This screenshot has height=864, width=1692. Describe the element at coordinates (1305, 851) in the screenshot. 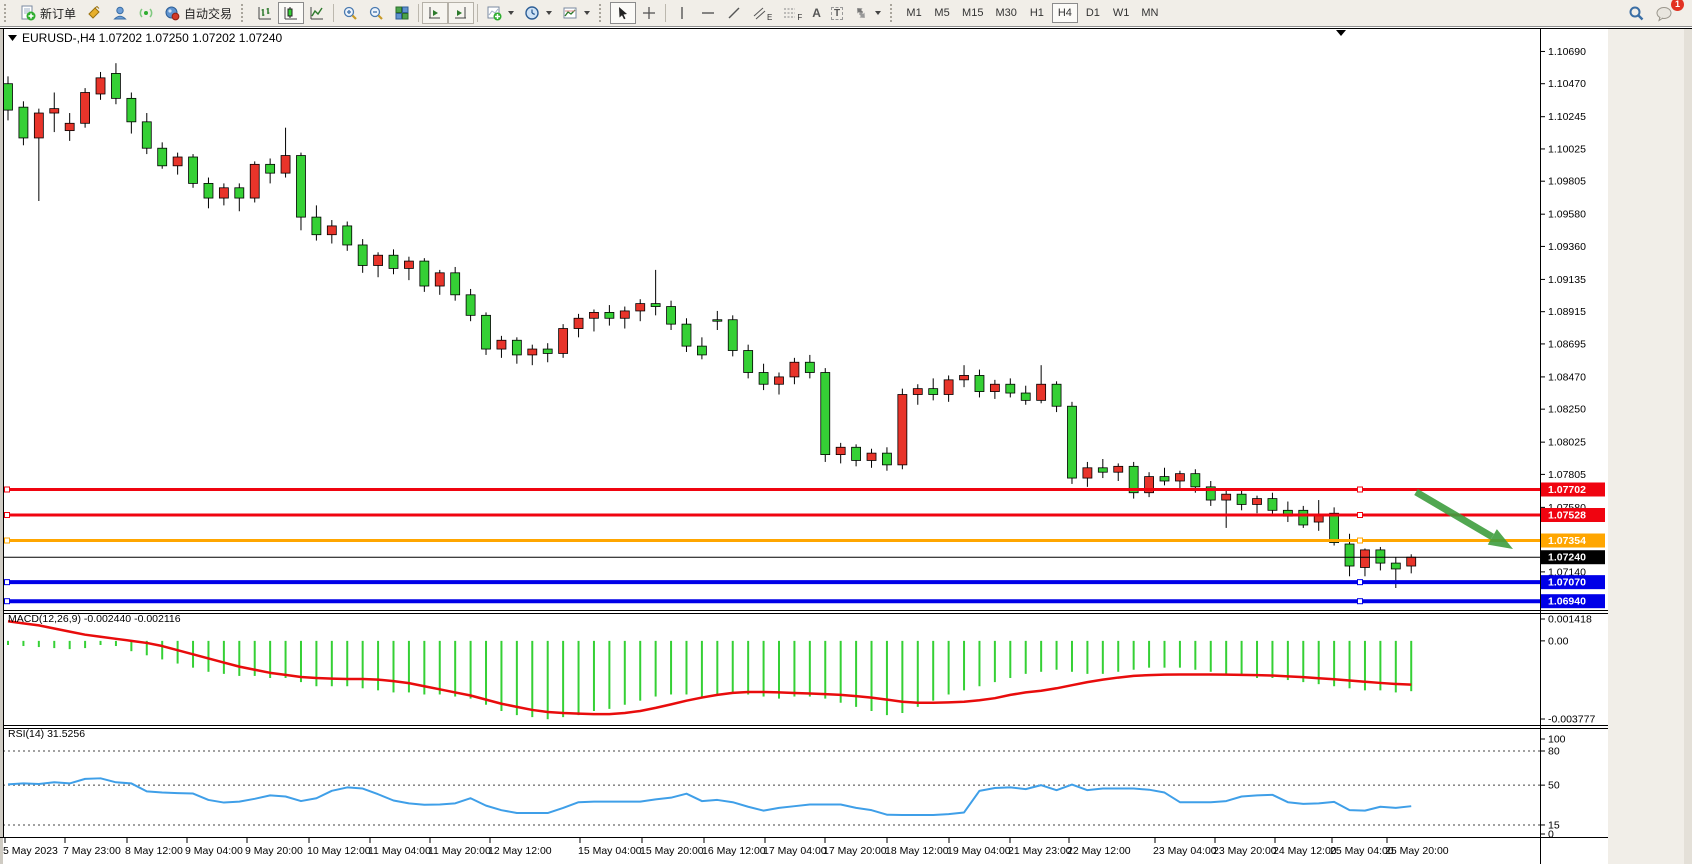

I see `time-tick-label: 24 May 12:00` at that location.